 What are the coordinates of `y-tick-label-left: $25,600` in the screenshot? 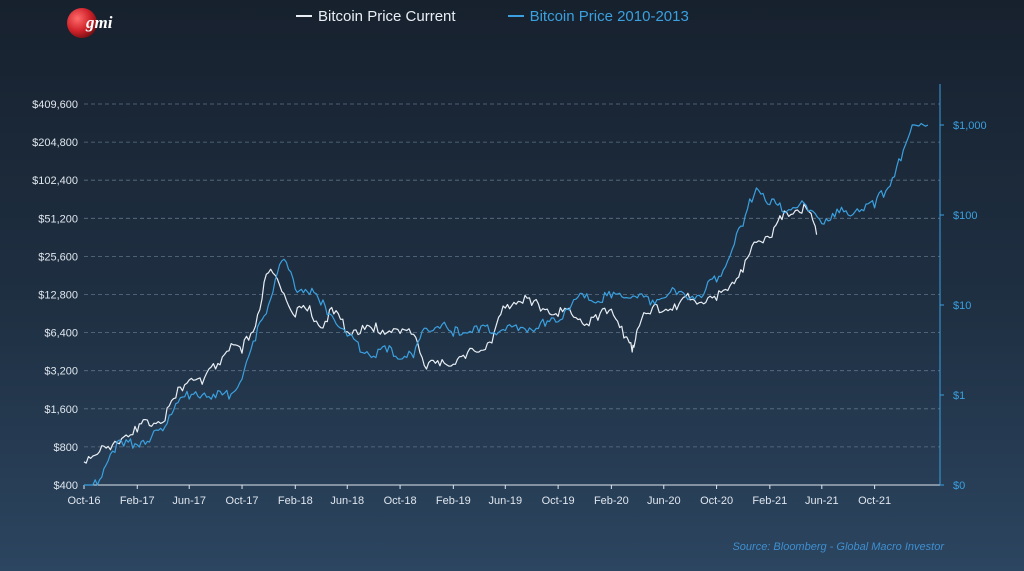 It's located at (58, 257).